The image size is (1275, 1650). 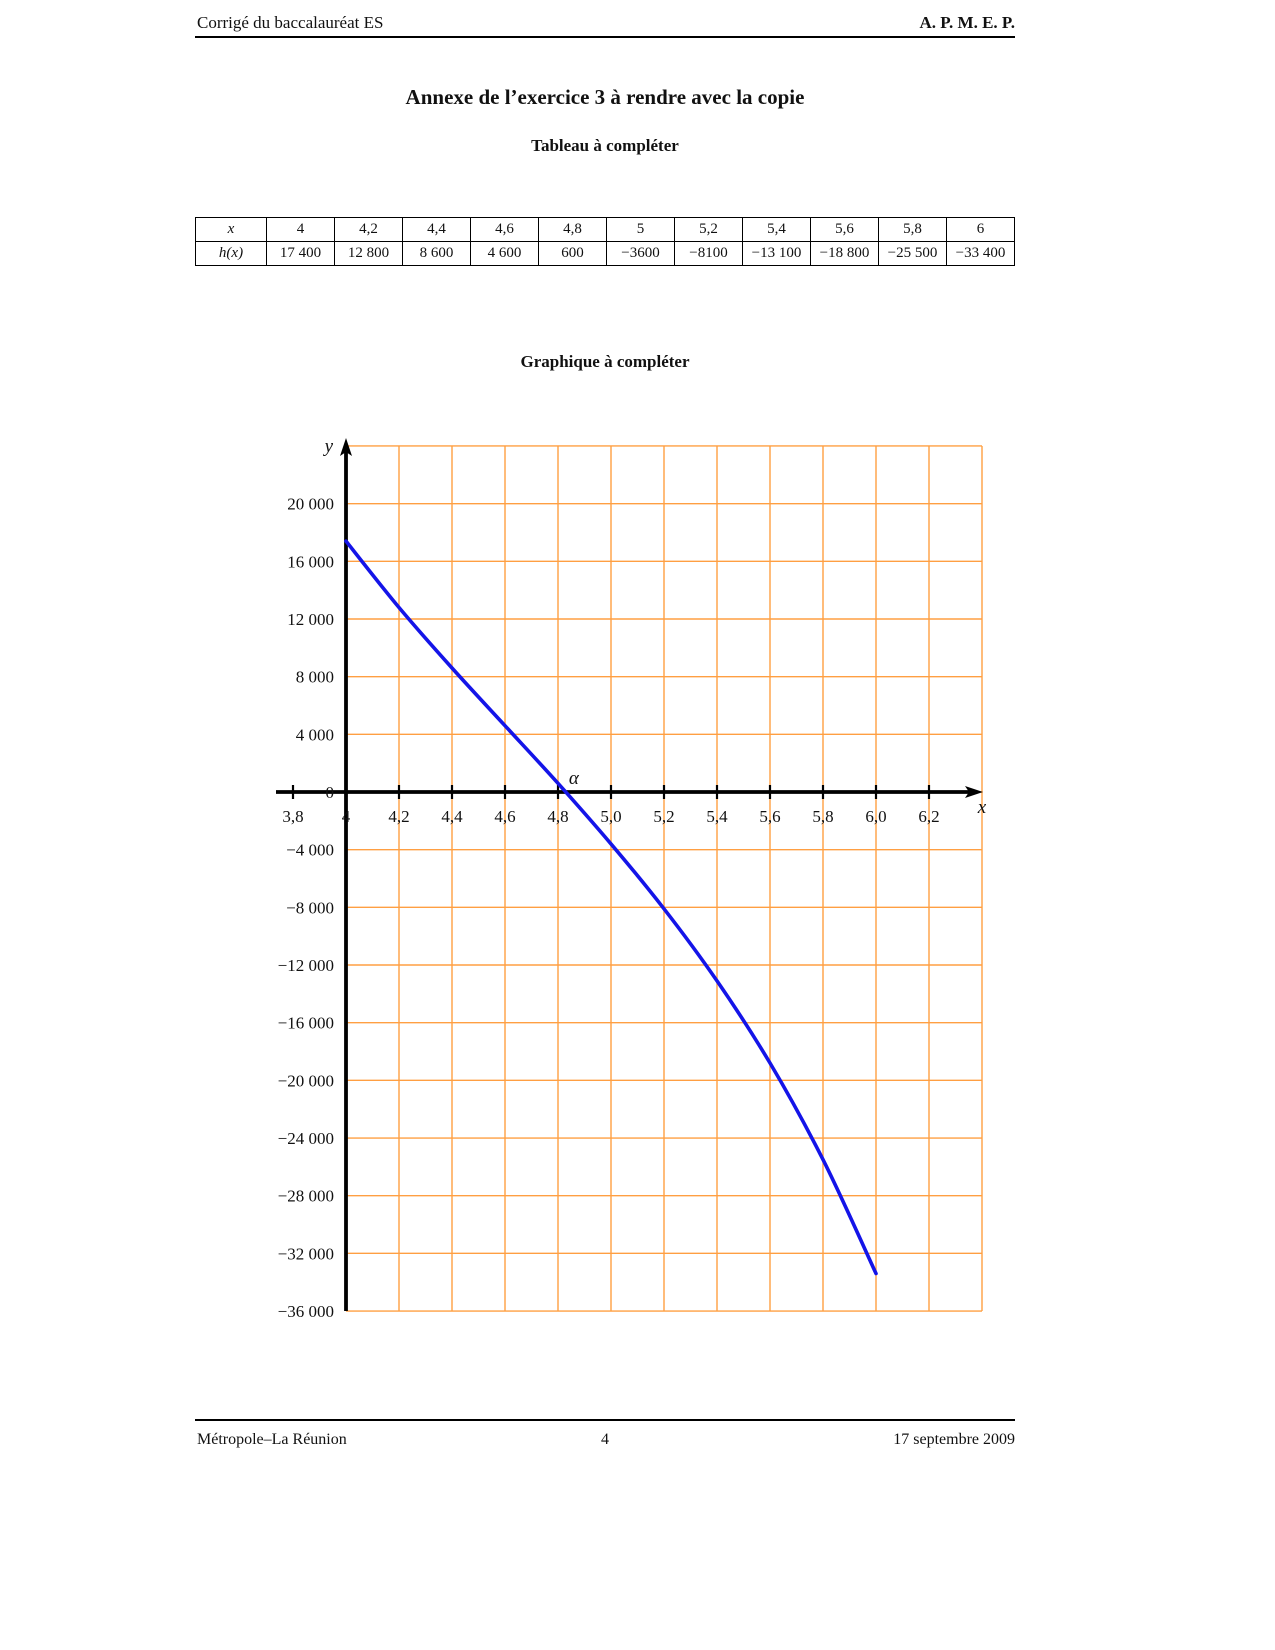 What do you see at coordinates (310, 504) in the screenshot?
I see `y-tick-label: 20 000` at bounding box center [310, 504].